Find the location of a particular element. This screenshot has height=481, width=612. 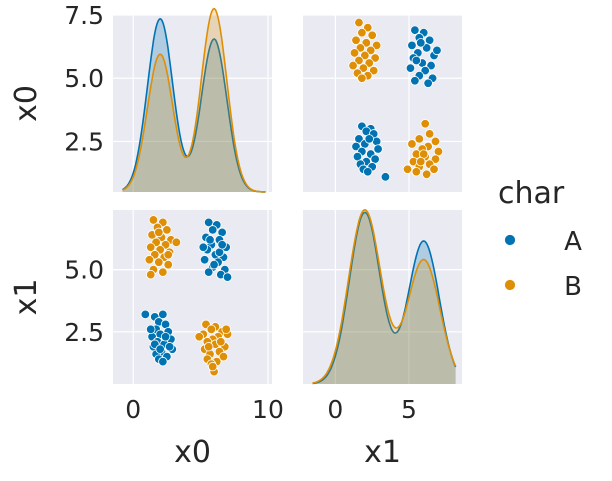

legend-marker-a is located at coordinates (510, 240).